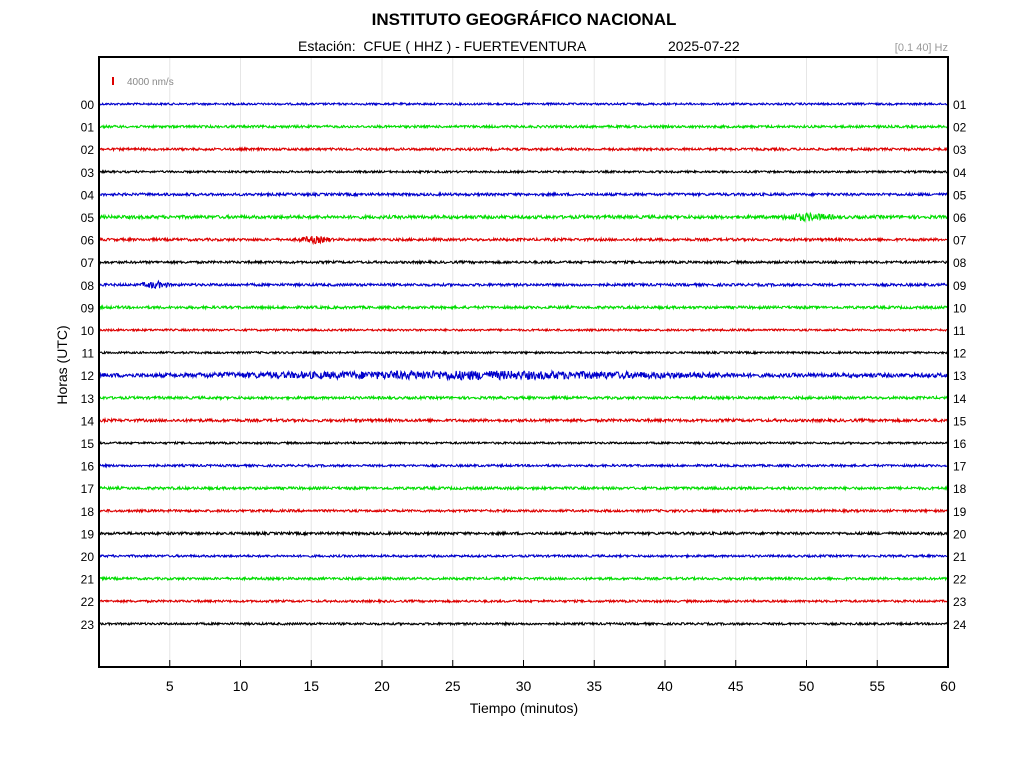  Describe the element at coordinates (960, 376) in the screenshot. I see `right-hour-label: 13` at that location.